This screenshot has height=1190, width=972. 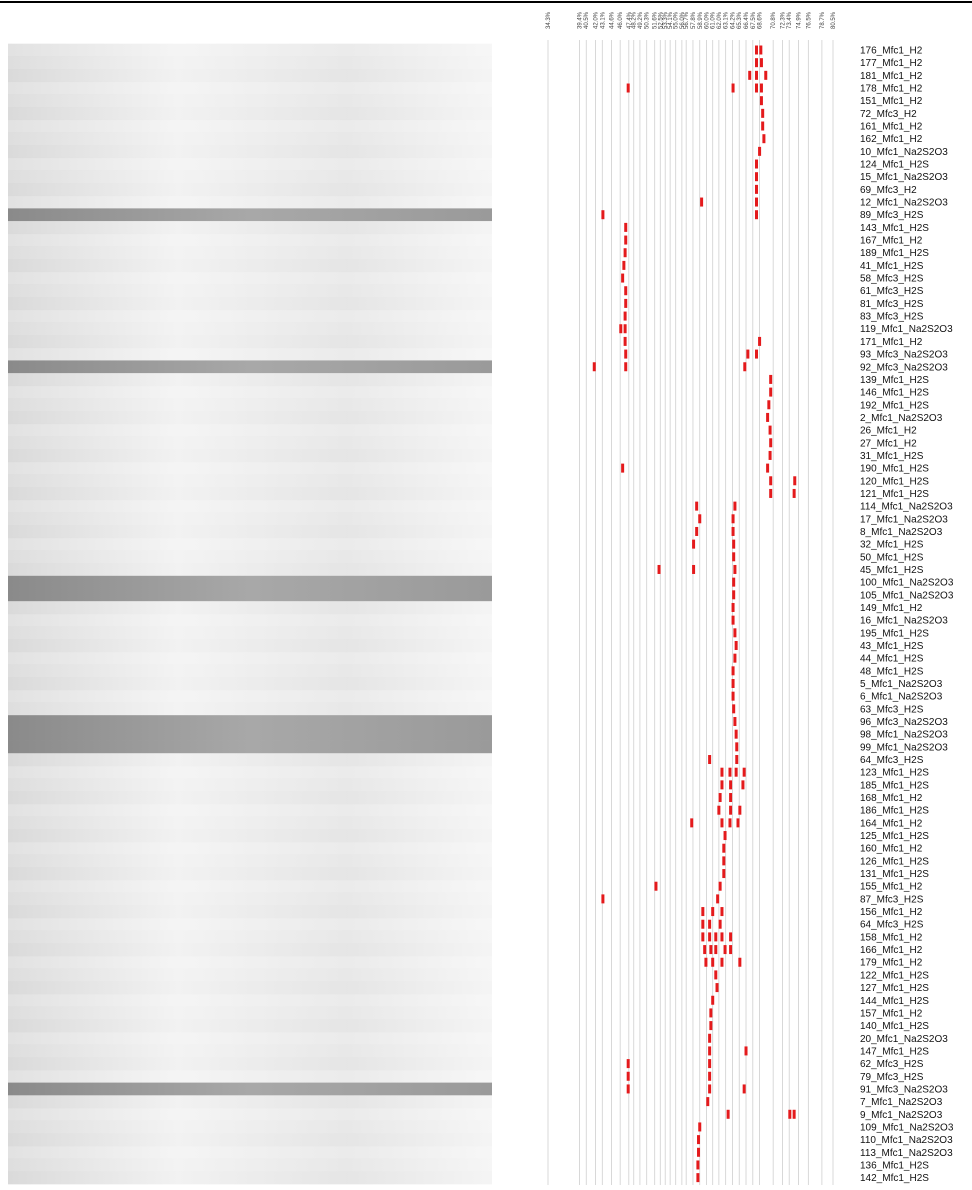 I want to click on lane-label: 79_Mfc3_H2S, so click(x=892, y=1077).